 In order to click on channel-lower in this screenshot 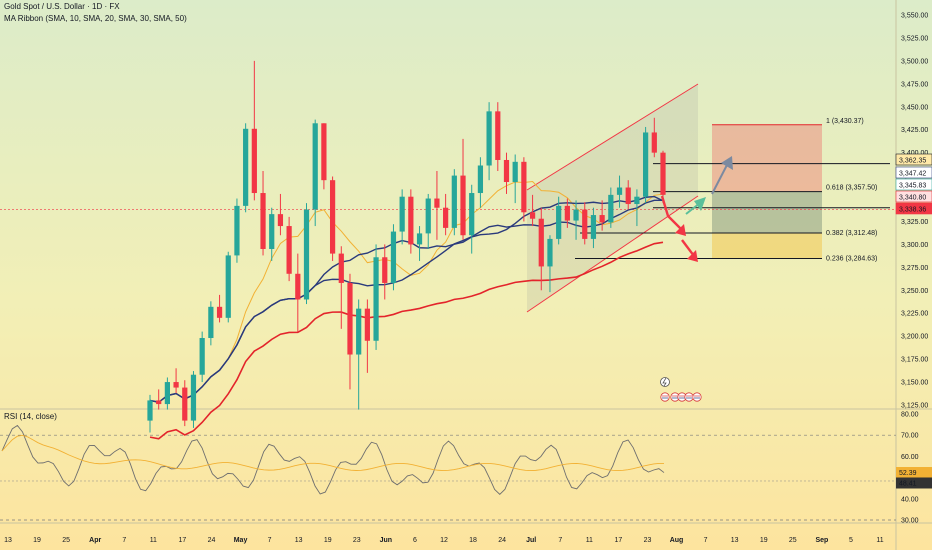, I will do `click(612, 254)`.